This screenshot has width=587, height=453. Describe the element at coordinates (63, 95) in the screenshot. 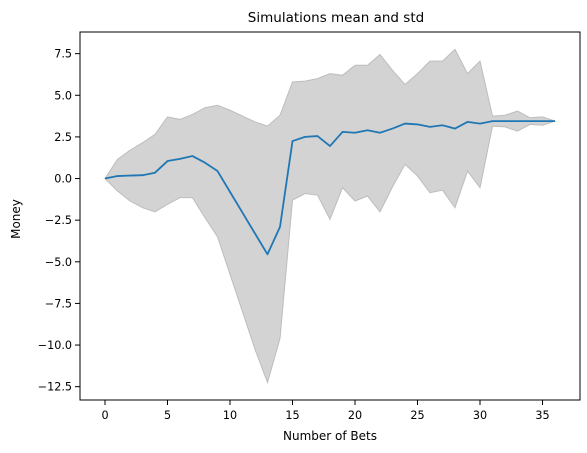

I see `y-tick-label: 5.0` at that location.